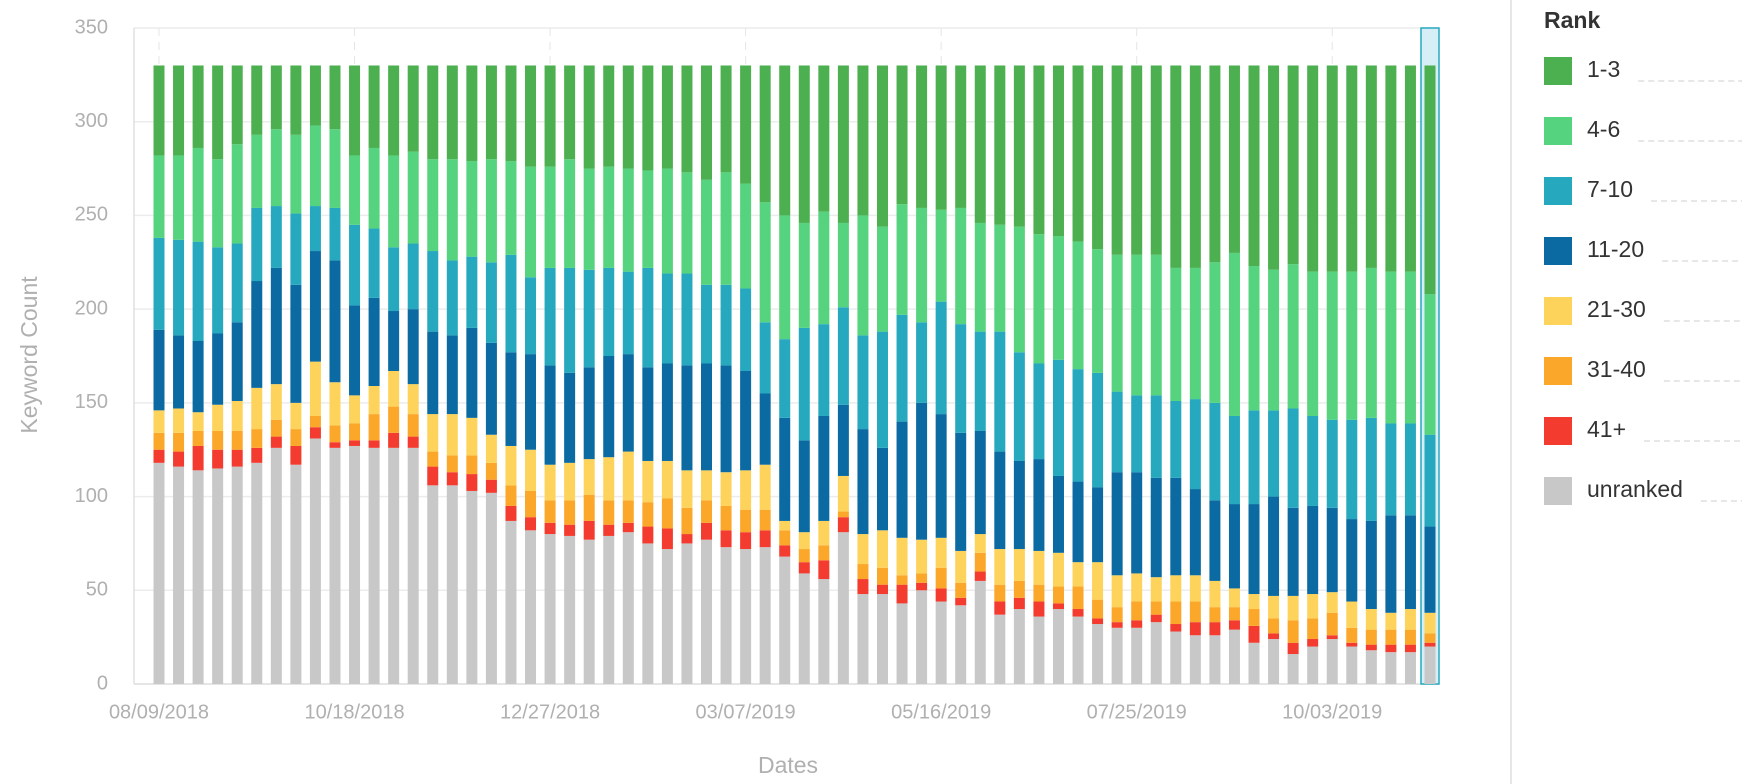  I want to click on x-tick-label: 12/27/2018, so click(550, 712).